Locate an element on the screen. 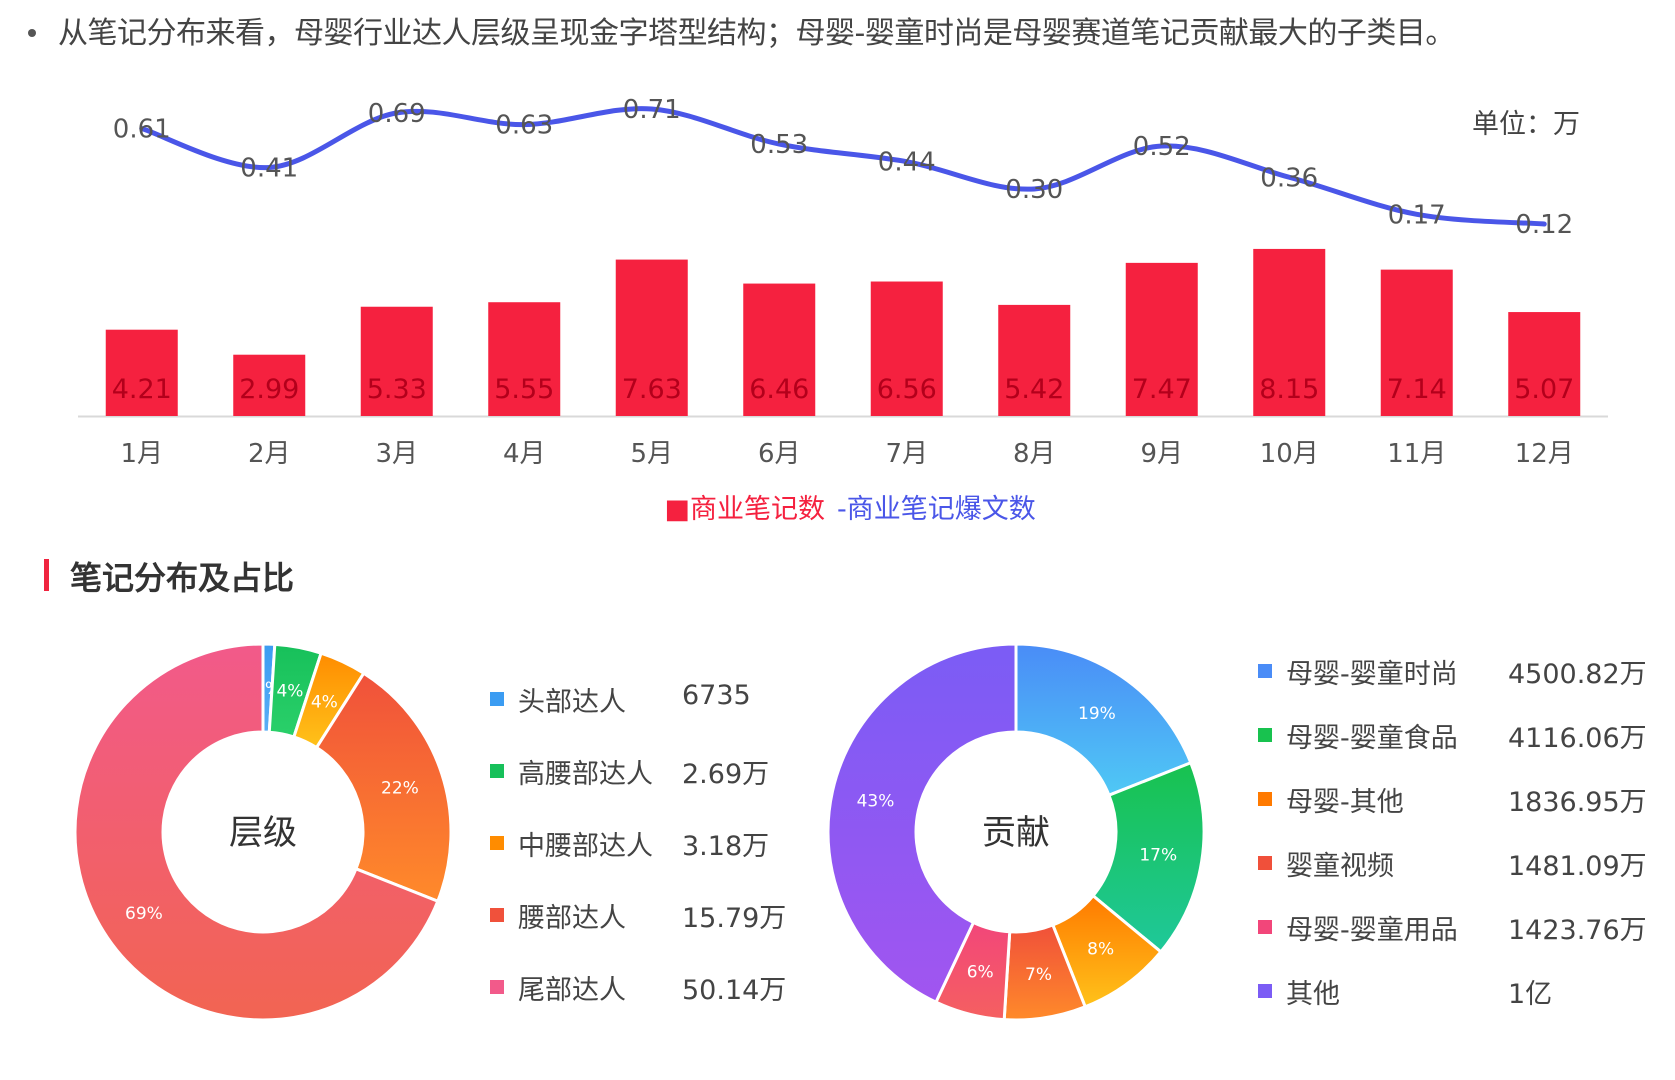  x-tick-label-1: 1月 is located at coordinates (141, 454).